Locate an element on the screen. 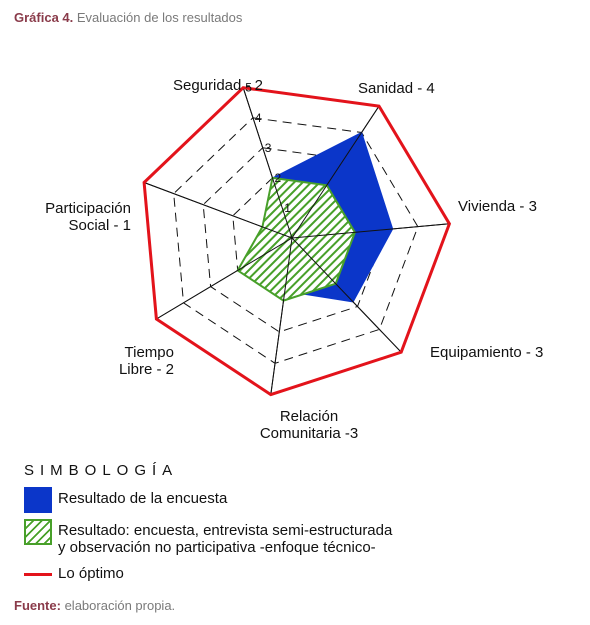 This screenshot has height=625, width=590. axis-label-group: Seguridad - 2 is located at coordinates (218, 85).